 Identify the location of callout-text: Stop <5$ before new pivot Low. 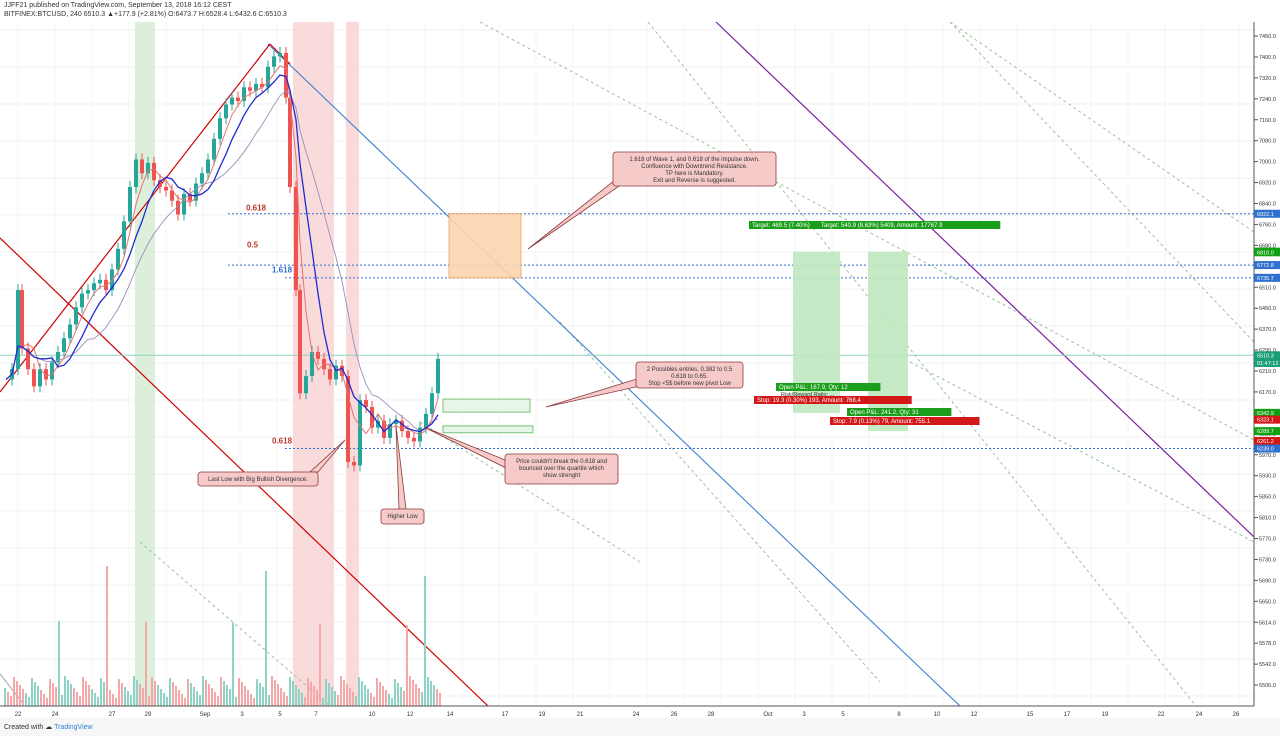
(689, 384).